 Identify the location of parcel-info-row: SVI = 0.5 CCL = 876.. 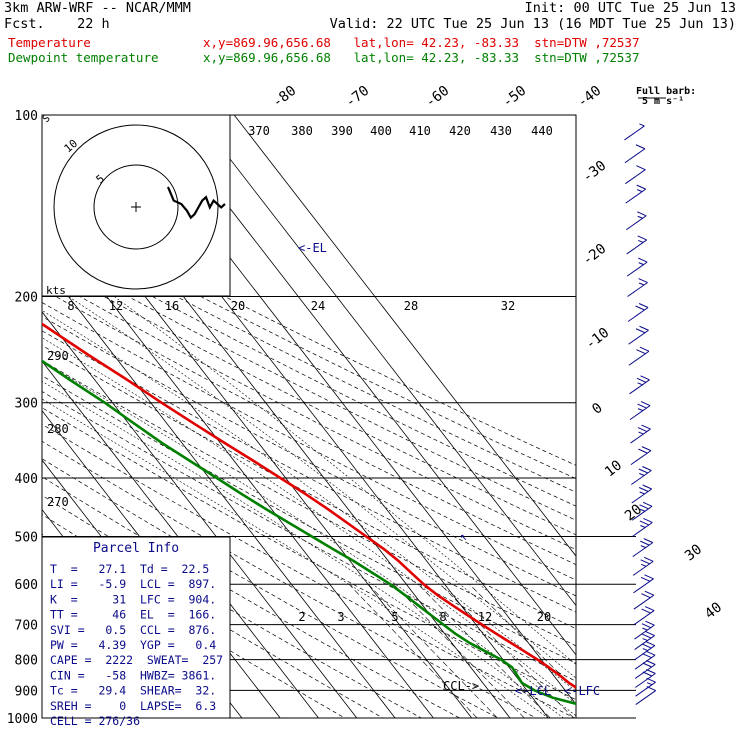
(133, 630).